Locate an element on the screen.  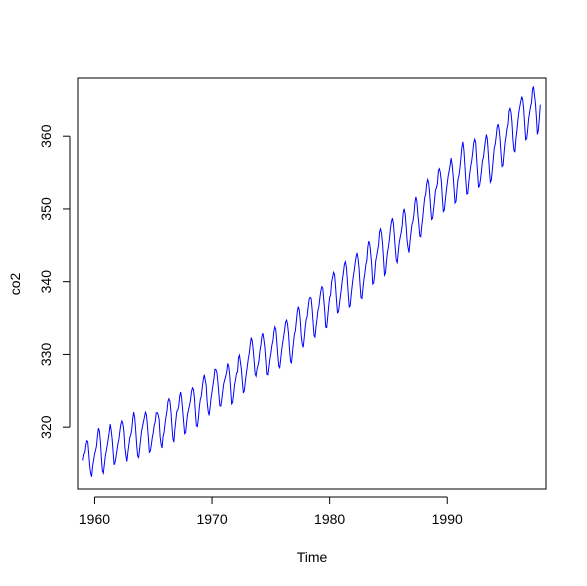
x-tick-label: 1990 is located at coordinates (447, 519).